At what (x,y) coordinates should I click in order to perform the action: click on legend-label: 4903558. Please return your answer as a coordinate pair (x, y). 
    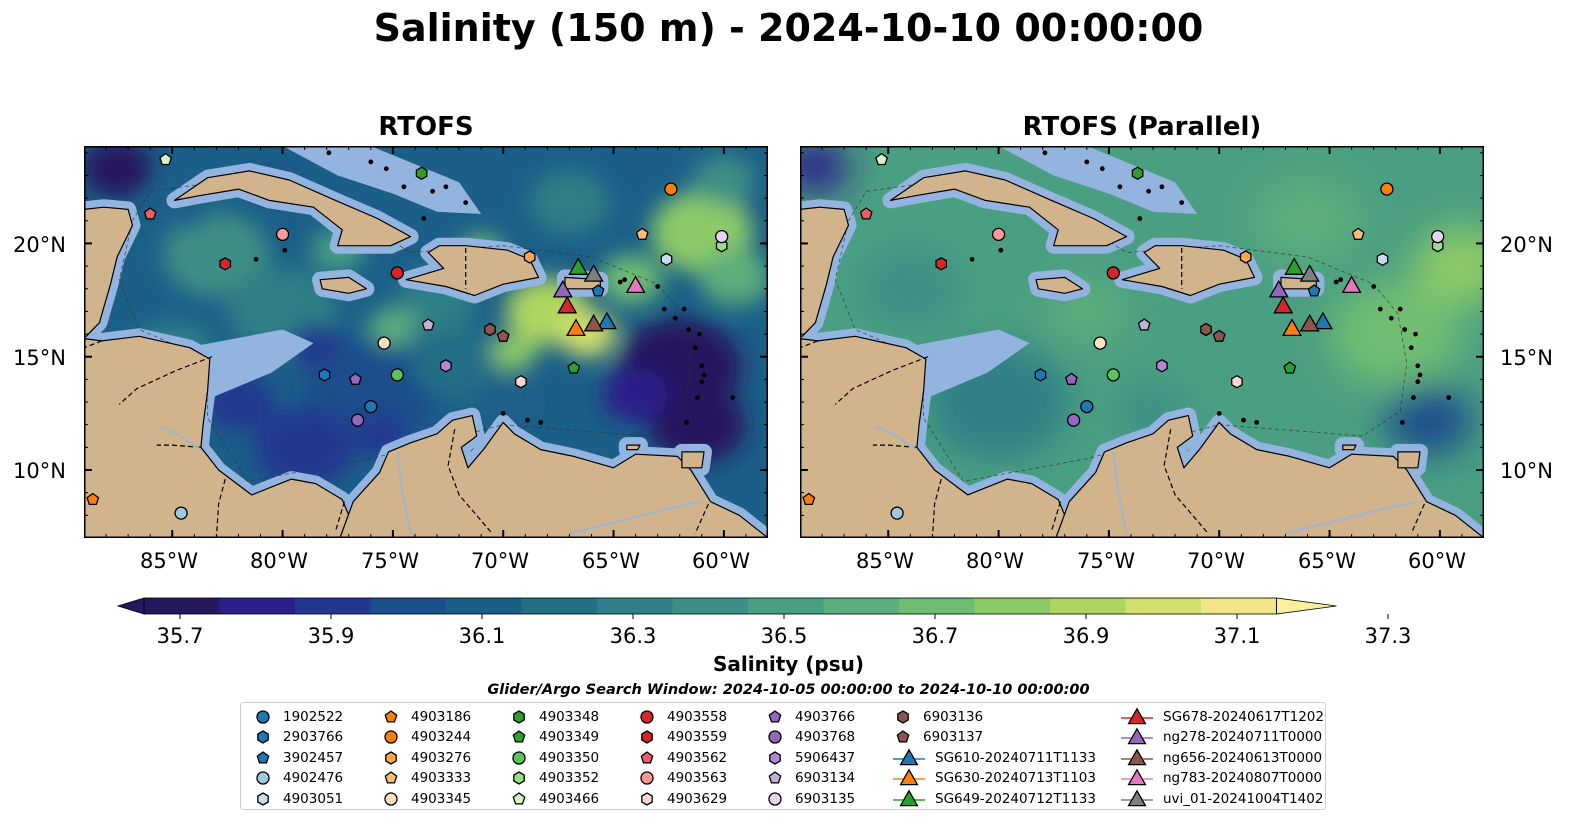
    Looking at the image, I should click on (697, 716).